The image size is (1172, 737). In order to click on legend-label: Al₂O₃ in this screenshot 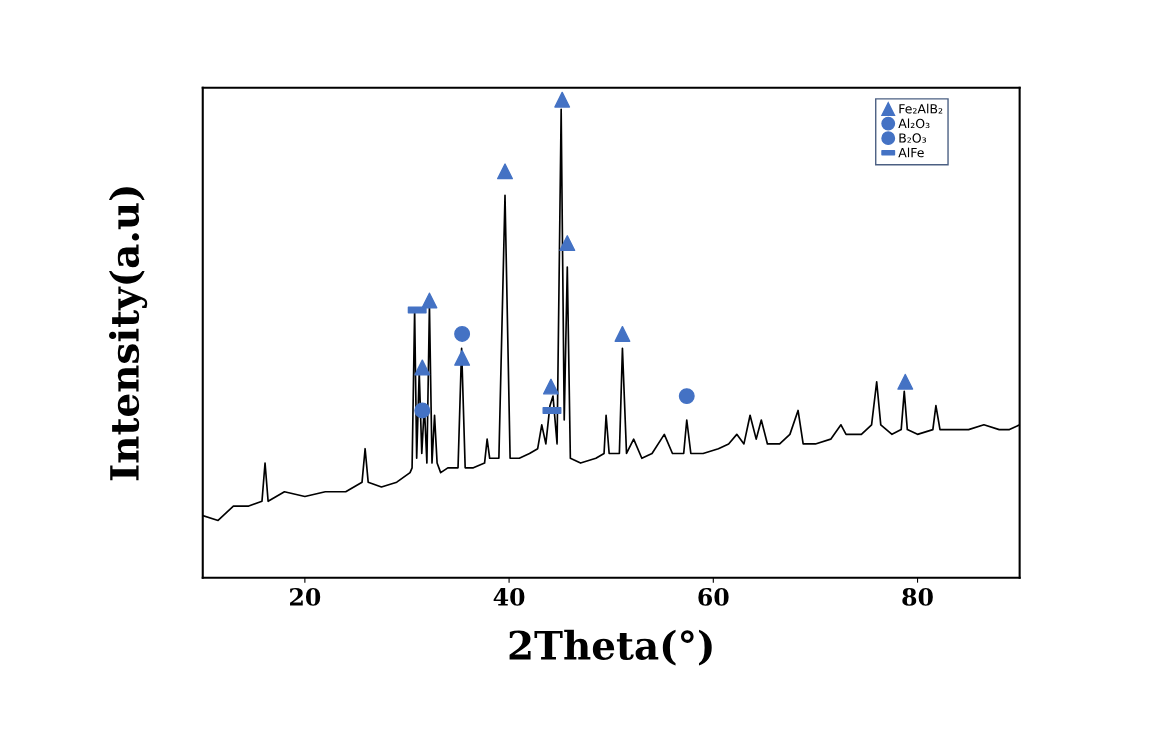, I will do `click(914, 123)`.